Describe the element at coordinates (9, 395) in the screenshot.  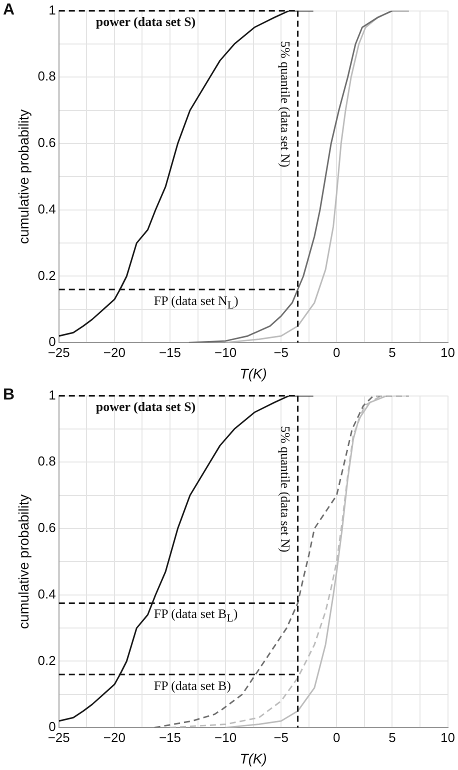
I see `chart-title: B` at that location.